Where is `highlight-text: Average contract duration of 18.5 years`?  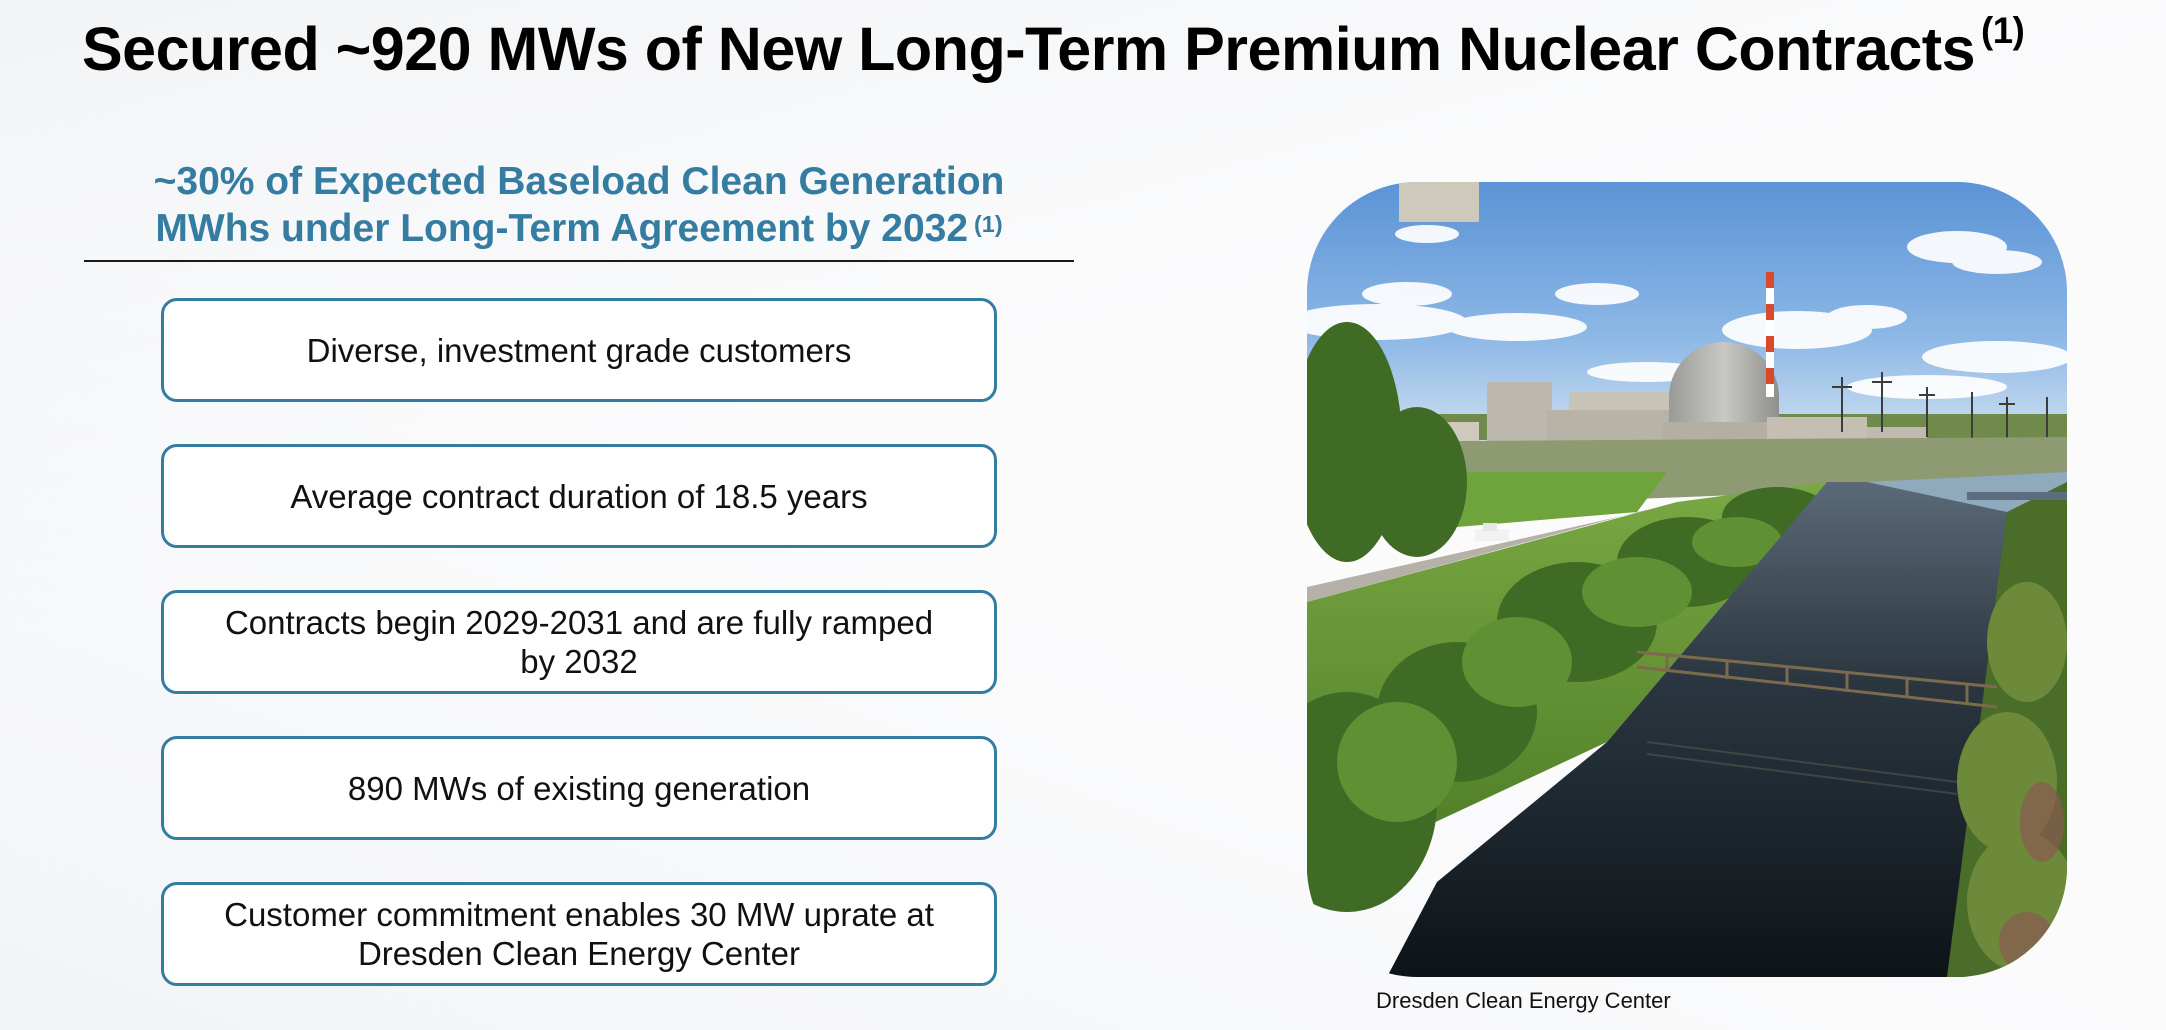 highlight-text: Average contract duration of 18.5 years is located at coordinates (579, 496).